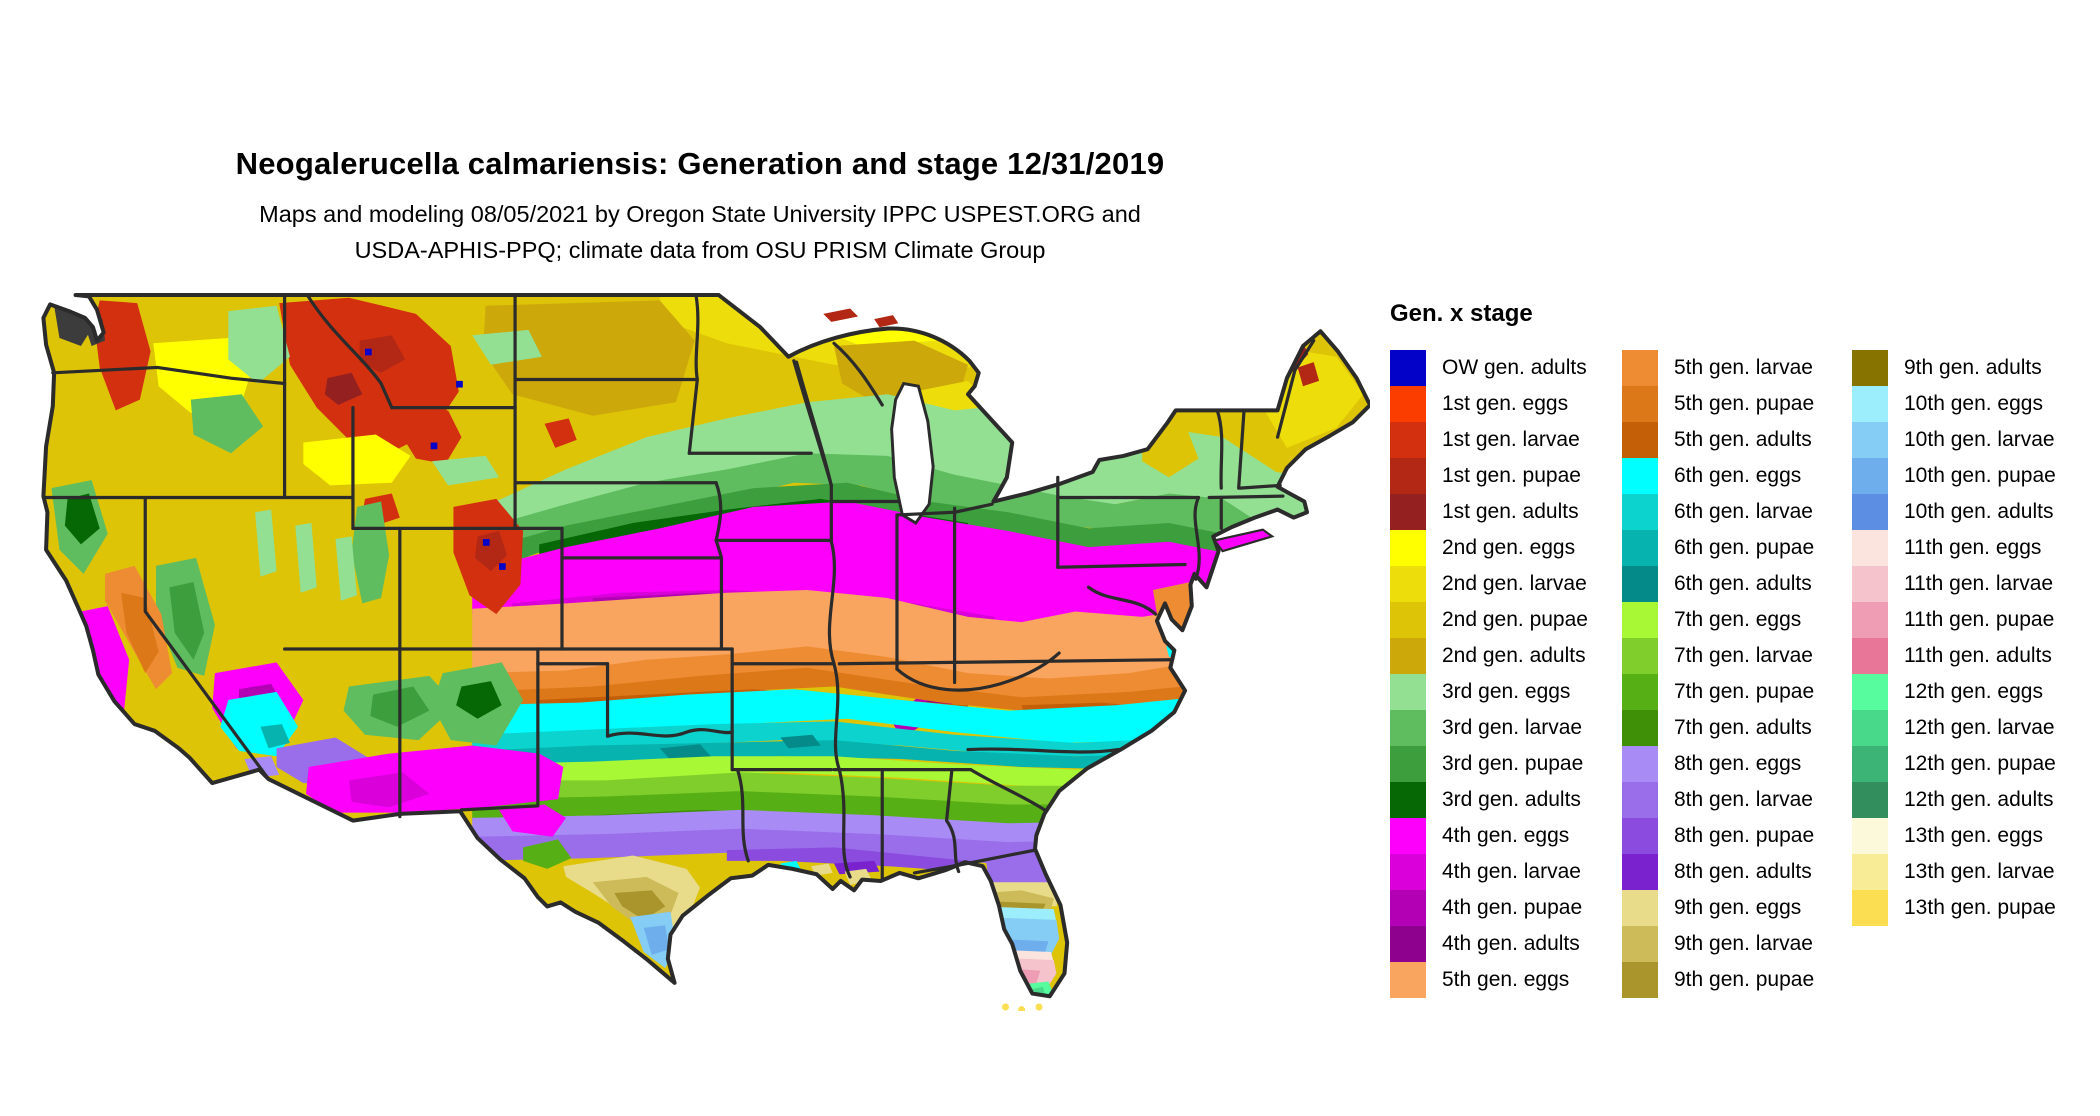 The height and width of the screenshot is (1116, 2100). What do you see at coordinates (465, 470) in the screenshot?
I see `map-region-mt-green2` at bounding box center [465, 470].